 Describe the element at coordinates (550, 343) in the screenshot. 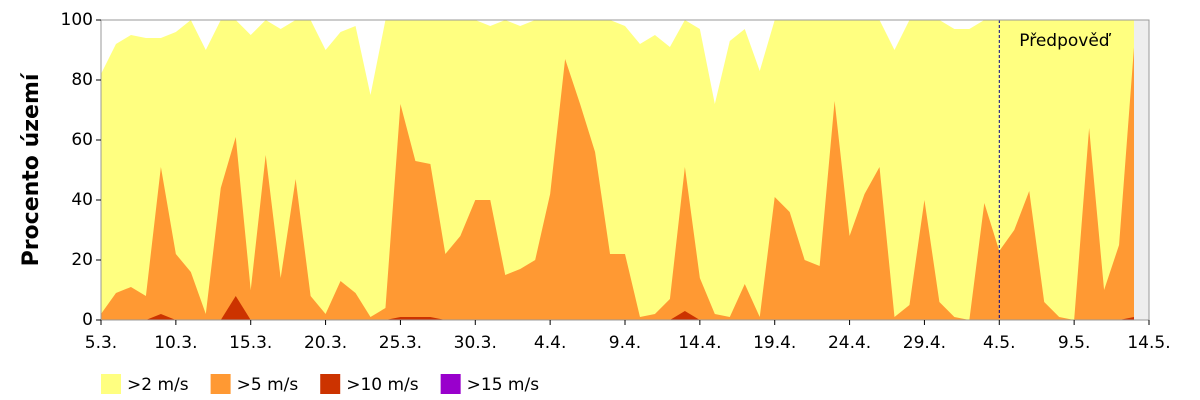

I see `x-tick-label: 4.4.` at that location.